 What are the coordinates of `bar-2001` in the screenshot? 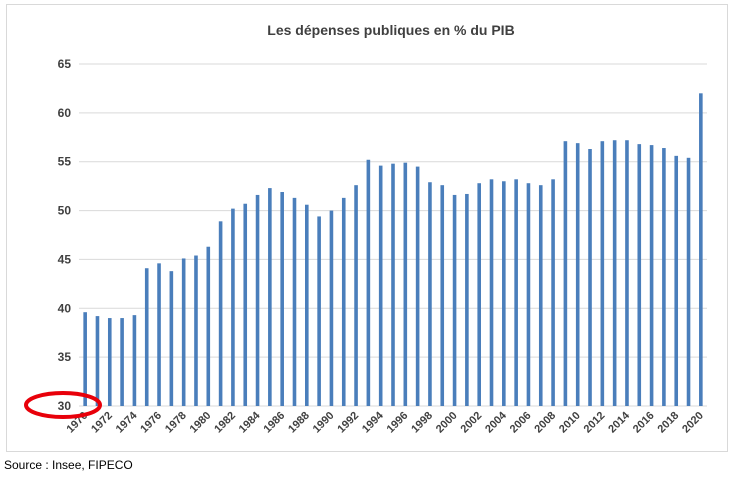 It's located at (467, 299).